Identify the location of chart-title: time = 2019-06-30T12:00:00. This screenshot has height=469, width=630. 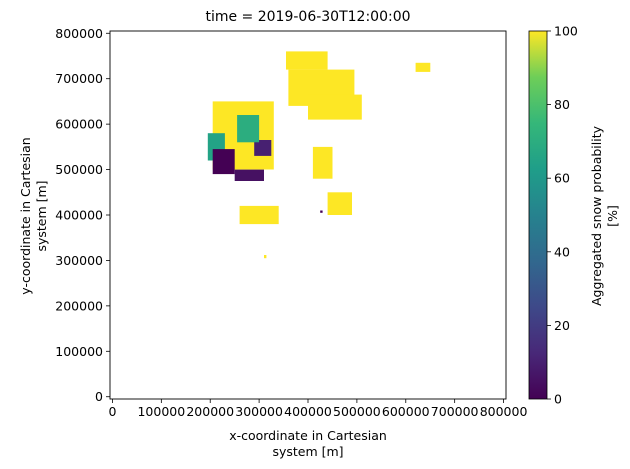
(307, 17).